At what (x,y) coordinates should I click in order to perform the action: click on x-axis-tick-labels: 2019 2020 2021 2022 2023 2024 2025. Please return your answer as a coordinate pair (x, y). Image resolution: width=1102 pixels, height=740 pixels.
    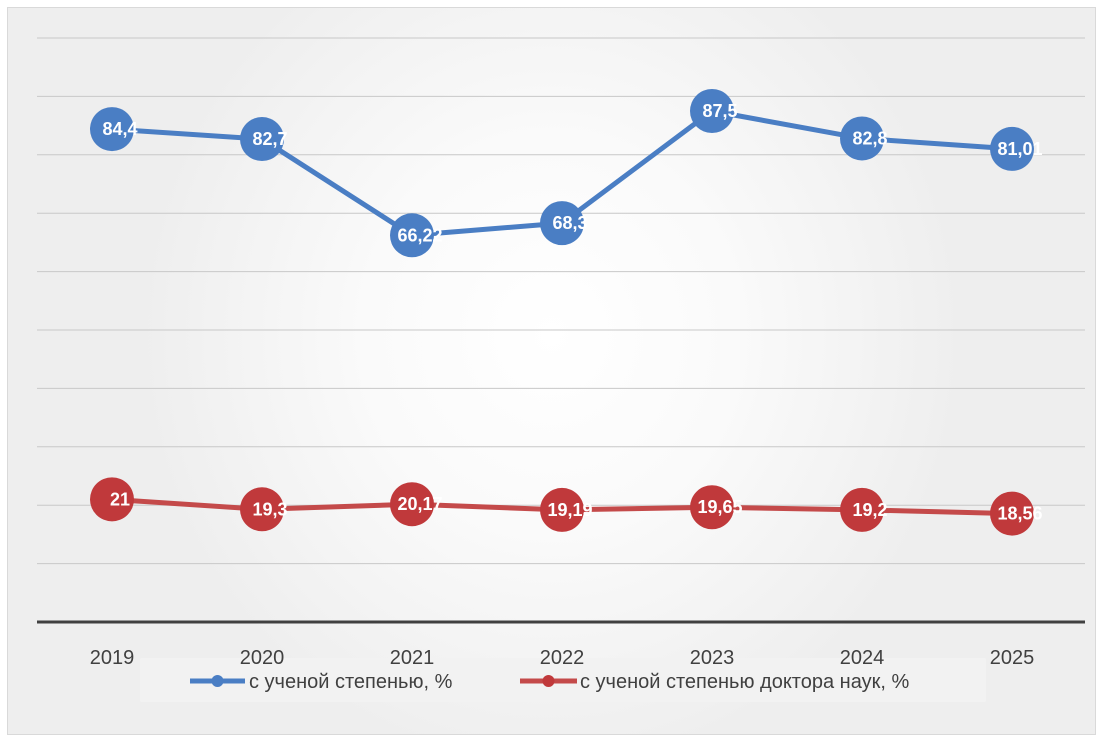
    Looking at the image, I should click on (562, 658).